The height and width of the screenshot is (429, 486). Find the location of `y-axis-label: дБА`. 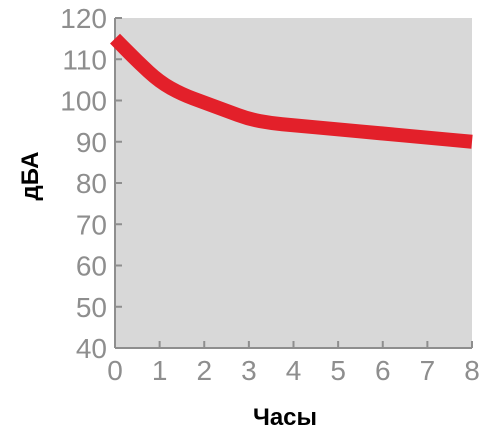

y-axis-label: дБА is located at coordinates (30, 176).